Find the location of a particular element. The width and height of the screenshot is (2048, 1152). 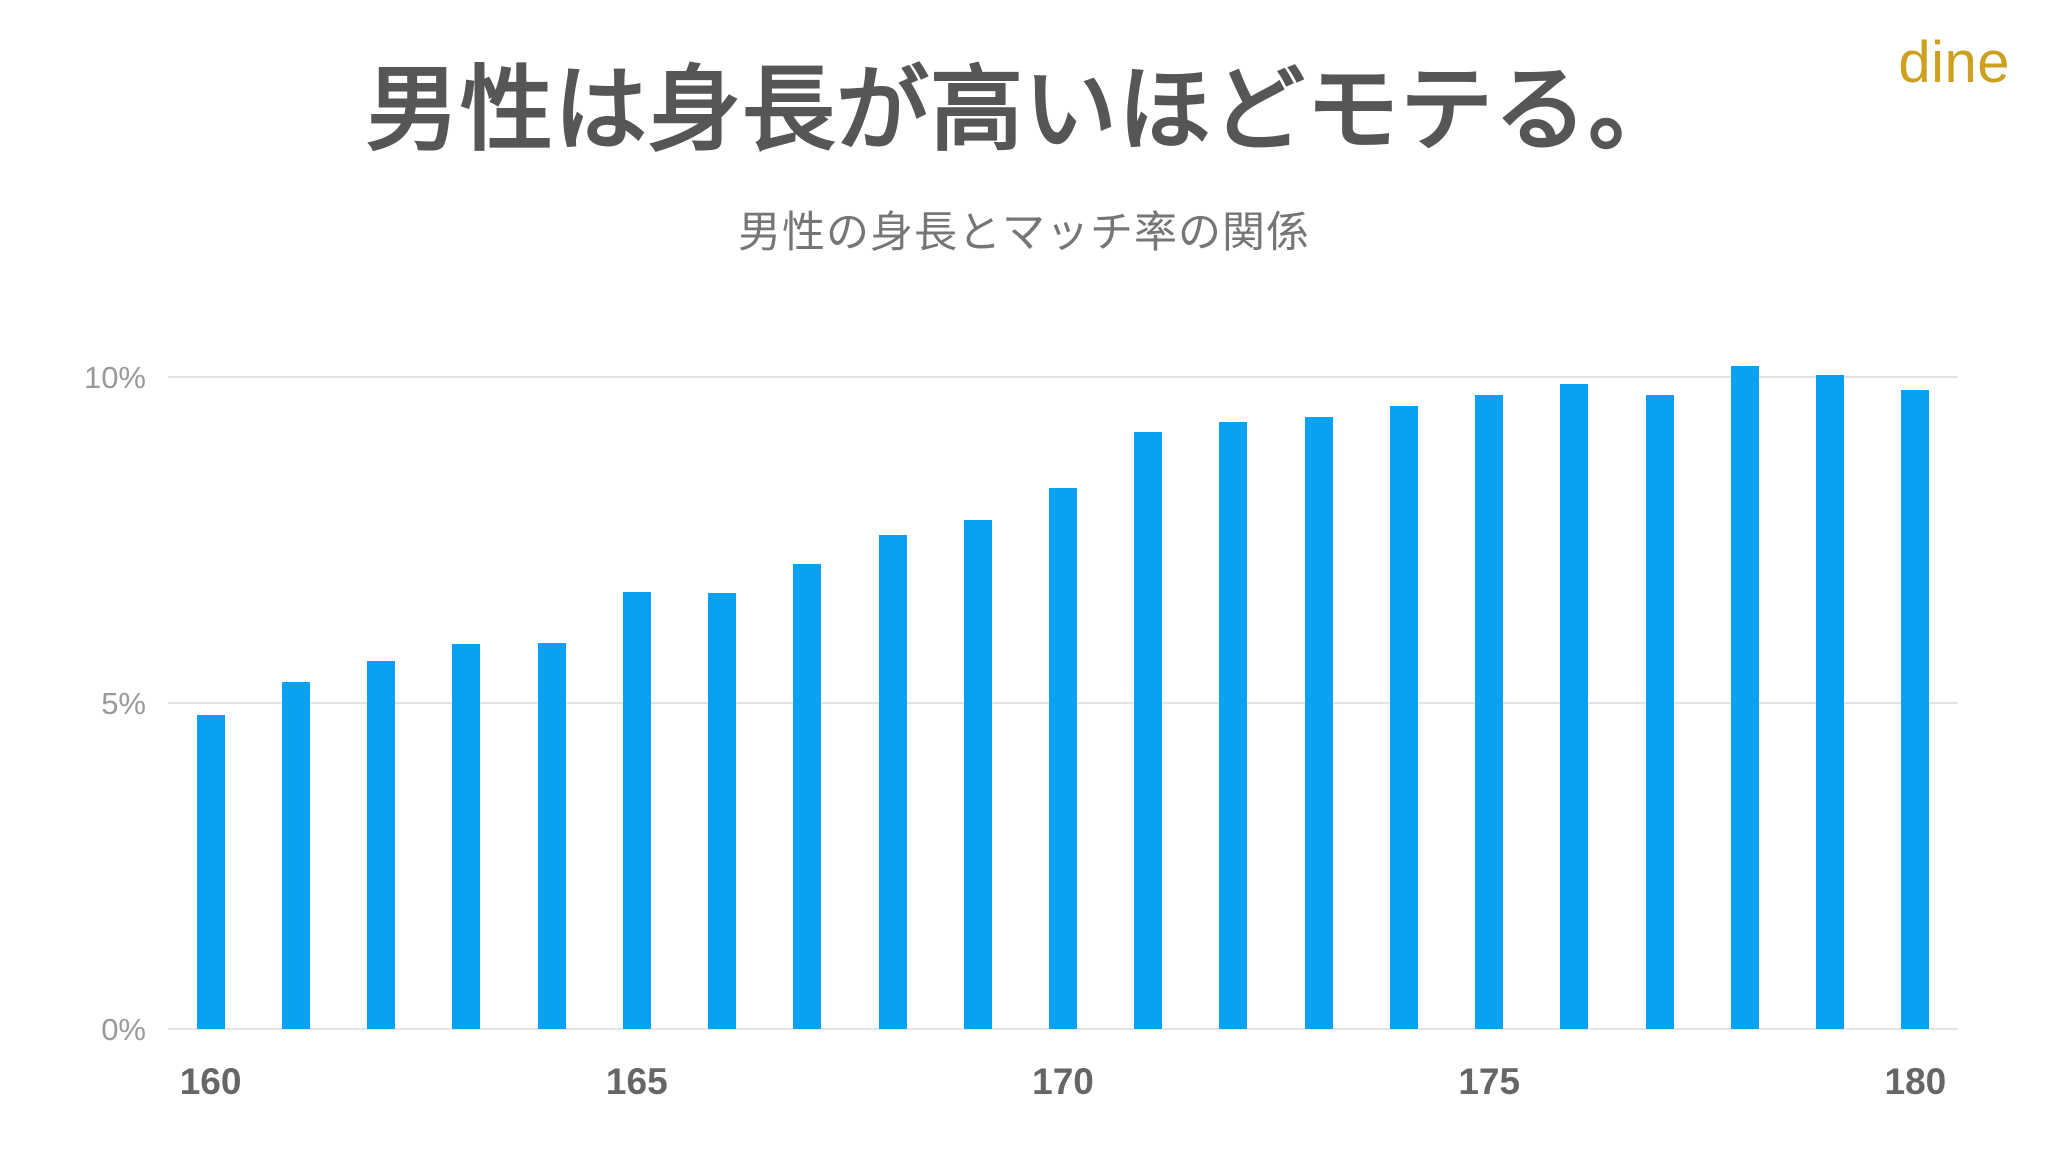

chart-title: 男性は身長が高いほどモテる。 is located at coordinates (1024, 110).